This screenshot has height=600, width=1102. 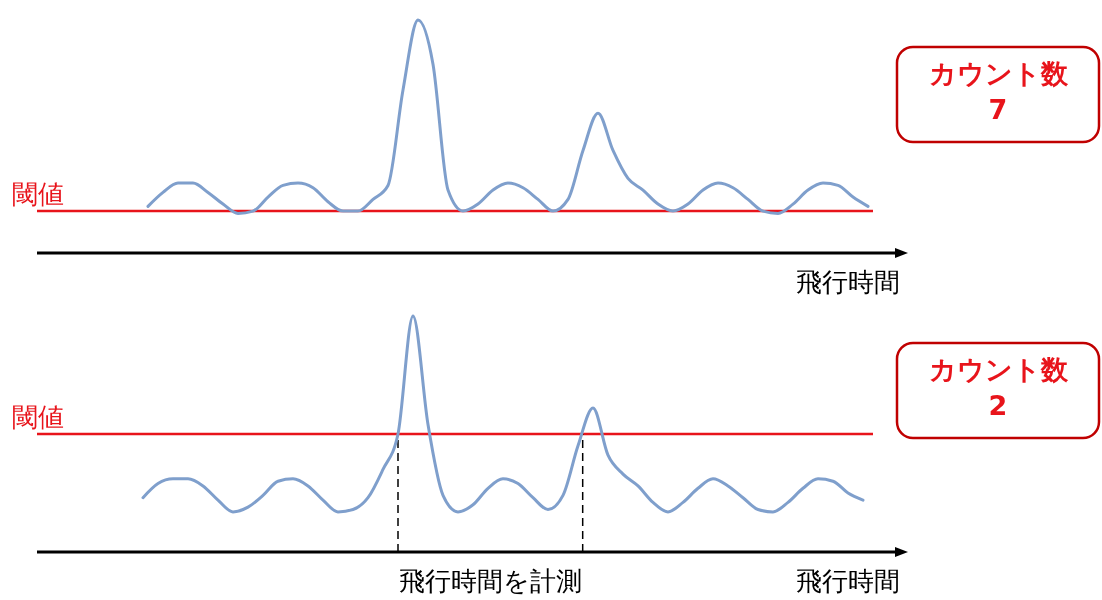 I want to click on text: カウント数 2, so click(x=998, y=387).